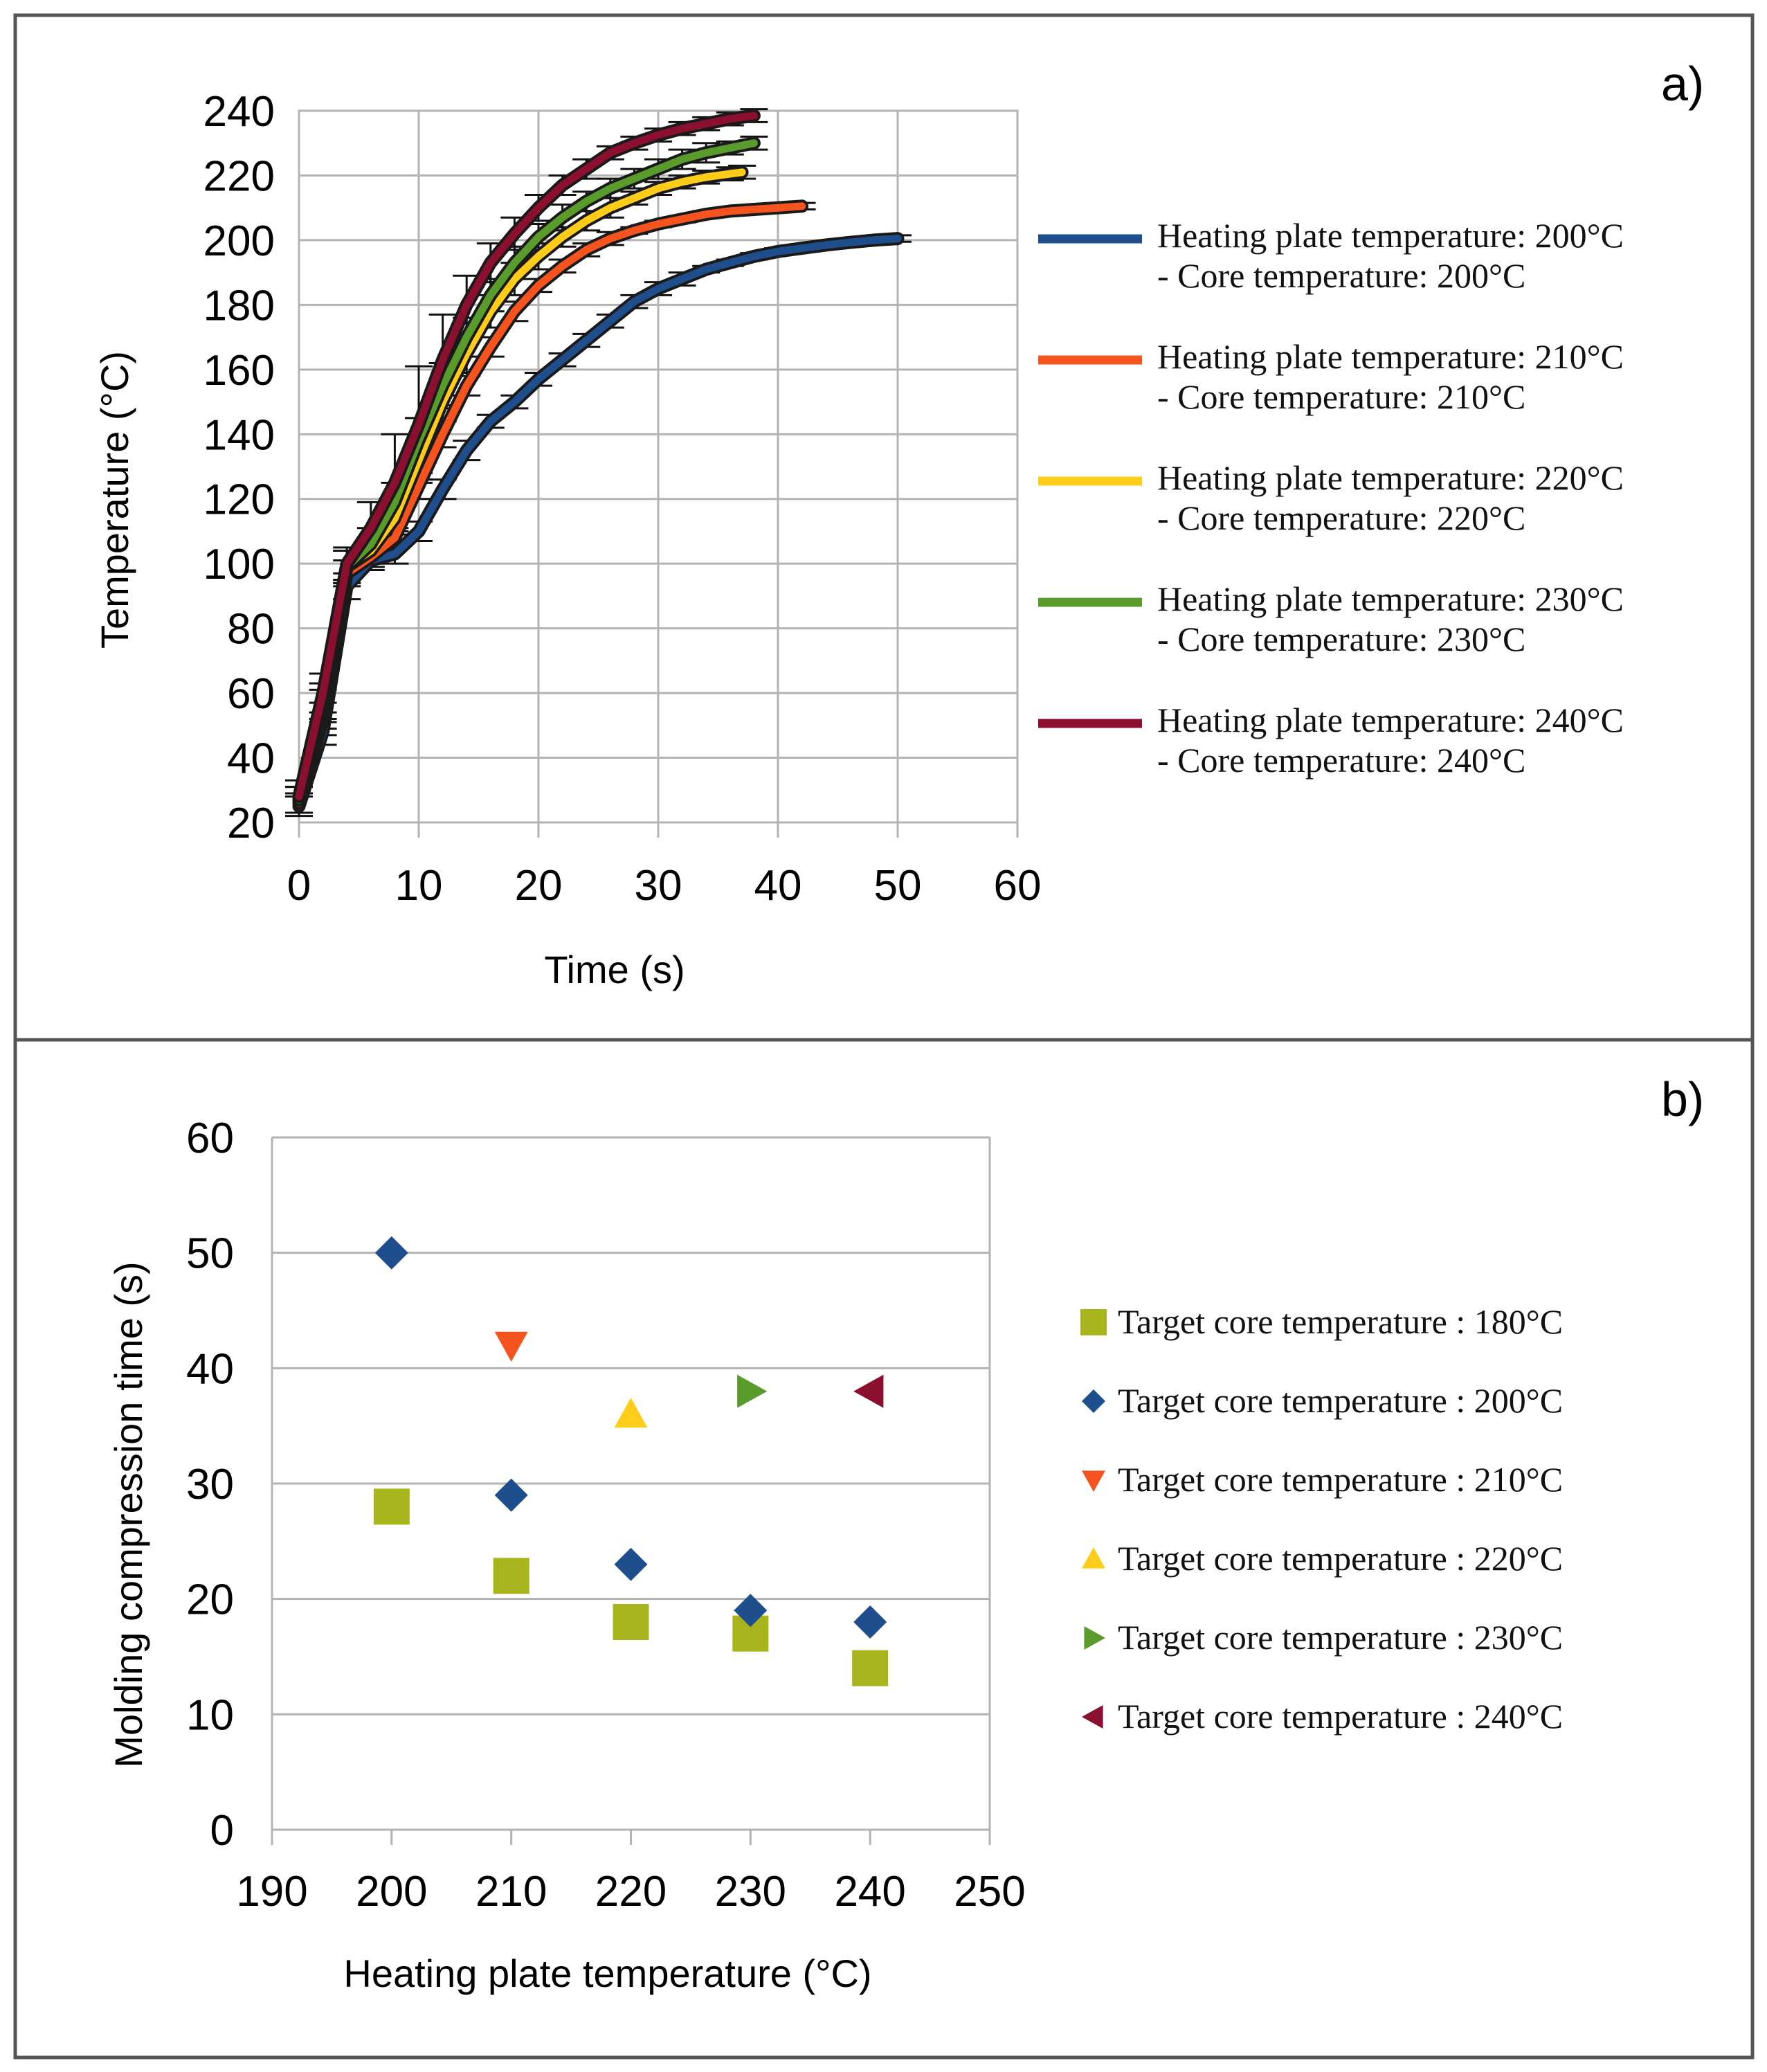 The image size is (1767, 2072). I want to click on panel-a-y-tick-label: 160, so click(239, 371).